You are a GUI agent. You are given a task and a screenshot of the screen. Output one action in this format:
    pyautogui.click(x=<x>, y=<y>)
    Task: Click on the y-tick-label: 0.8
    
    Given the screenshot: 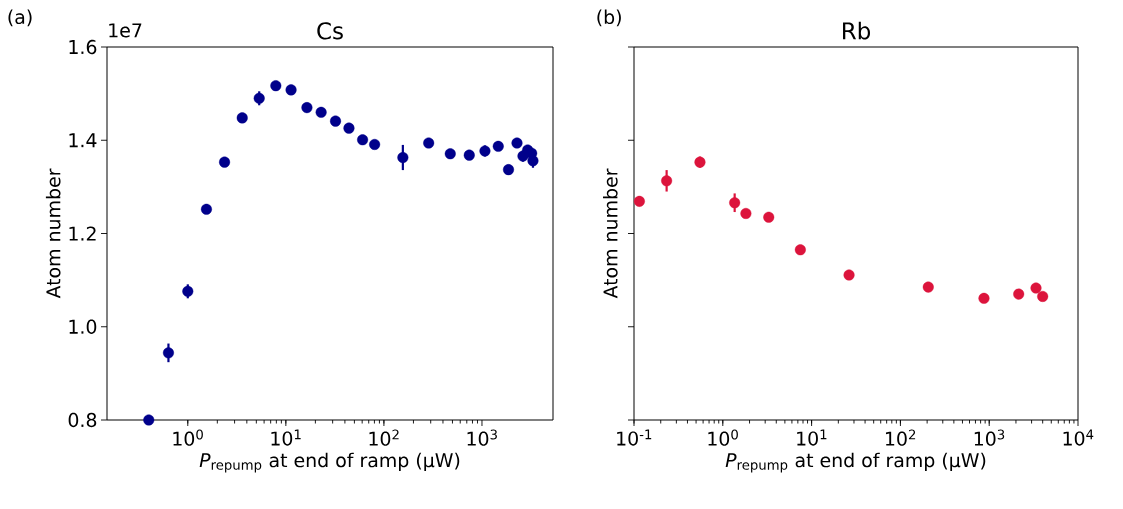 What is the action you would take?
    pyautogui.click(x=82, y=420)
    